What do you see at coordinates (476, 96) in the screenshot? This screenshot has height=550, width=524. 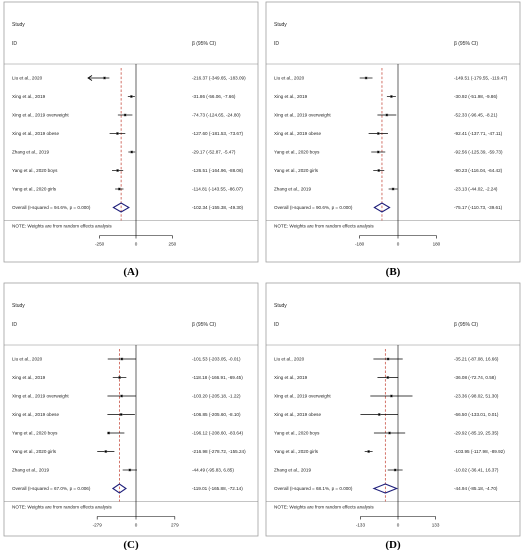 I see `study-ci-value: -30.92 (-51.98, -9.86)` at bounding box center [476, 96].